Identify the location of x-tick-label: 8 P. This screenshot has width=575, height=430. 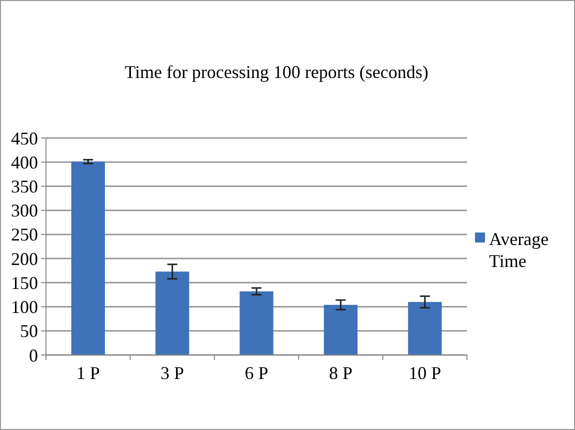
(340, 373).